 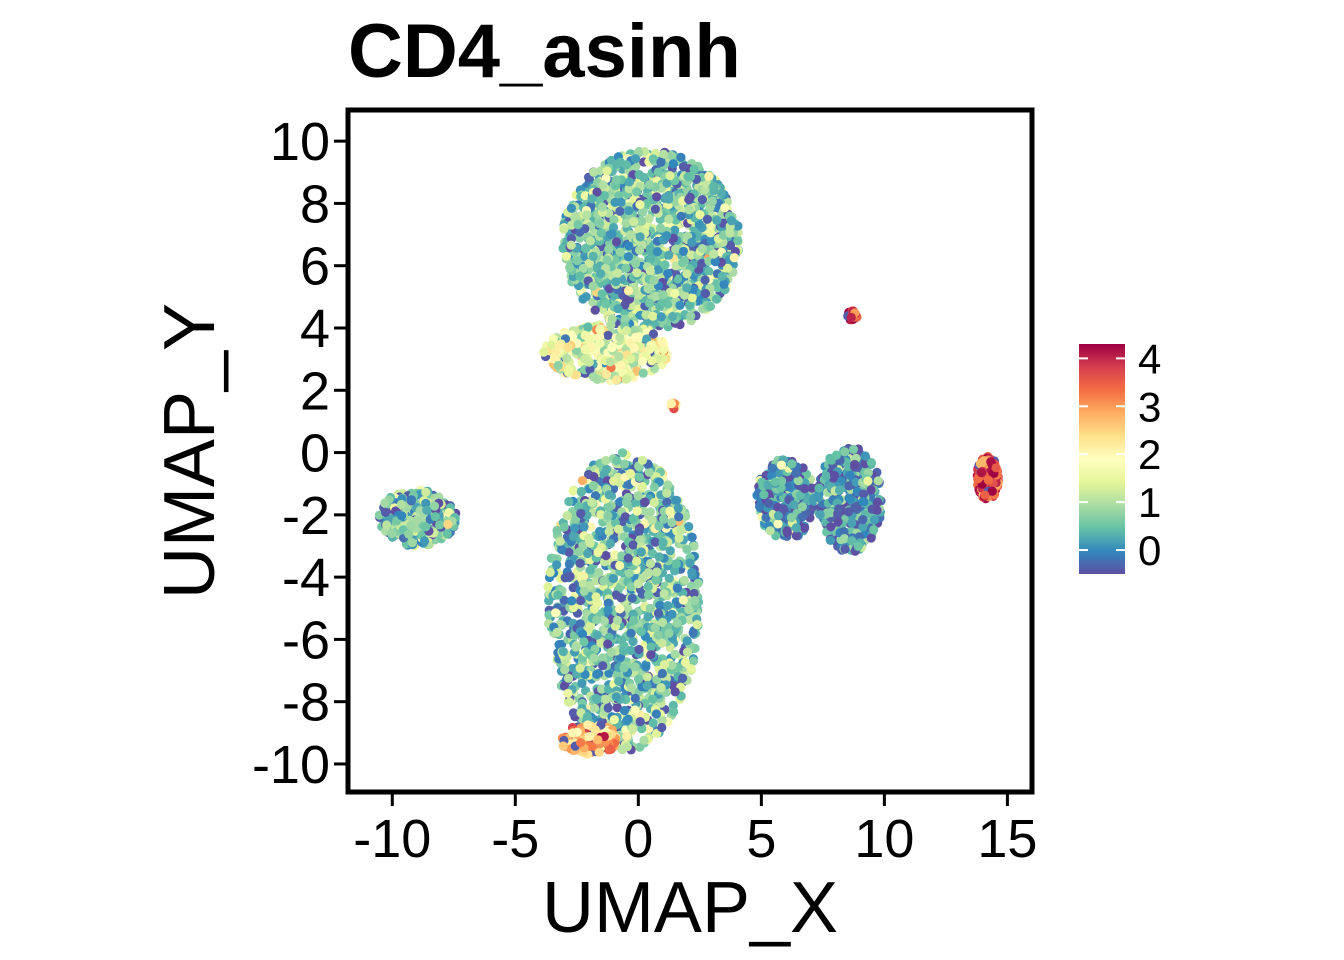 What do you see at coordinates (695, 831) in the screenshot?
I see `x-axis: -10 -5 0 5 10 15` at bounding box center [695, 831].